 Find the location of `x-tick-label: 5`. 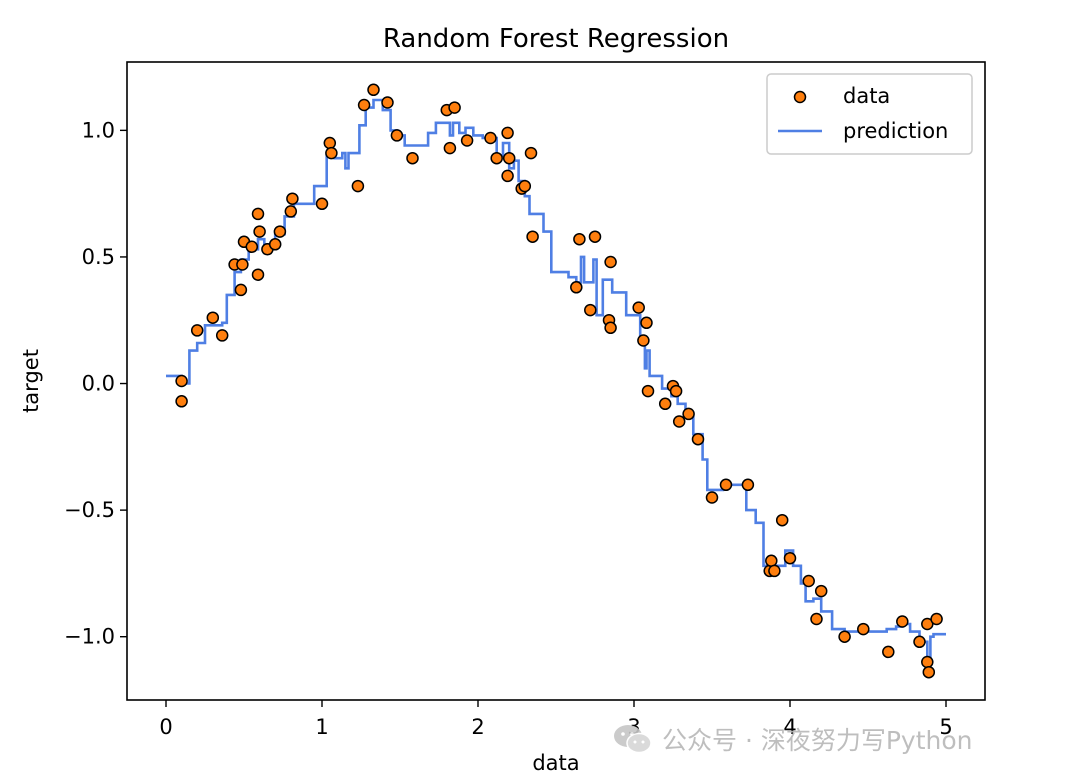

x-tick-label: 5 is located at coordinates (945, 727).